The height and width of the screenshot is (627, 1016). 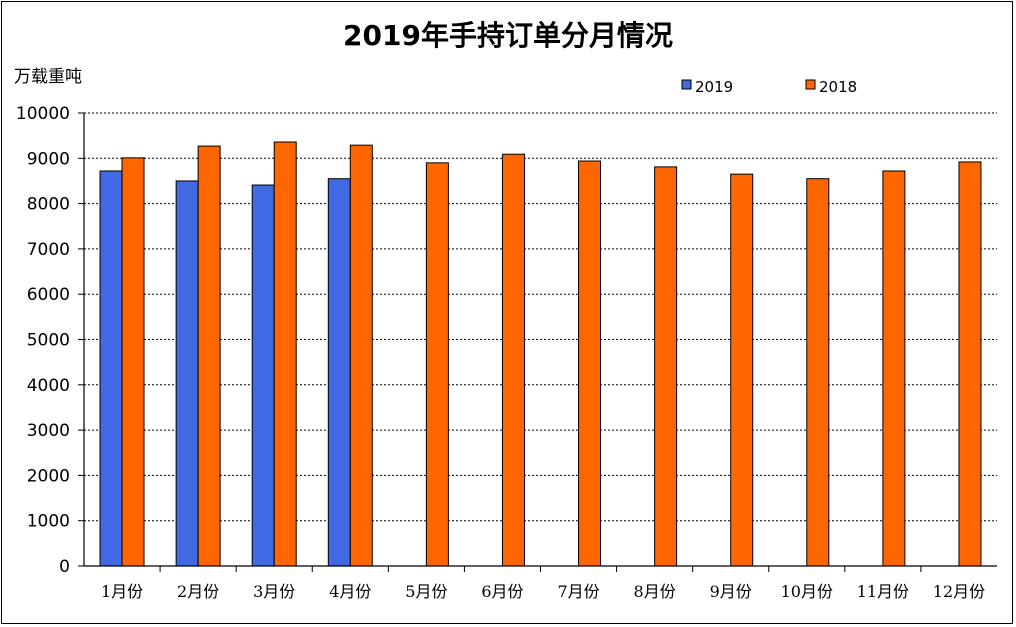 What do you see at coordinates (43, 114) in the screenshot?
I see `y-tick-label: 10000` at bounding box center [43, 114].